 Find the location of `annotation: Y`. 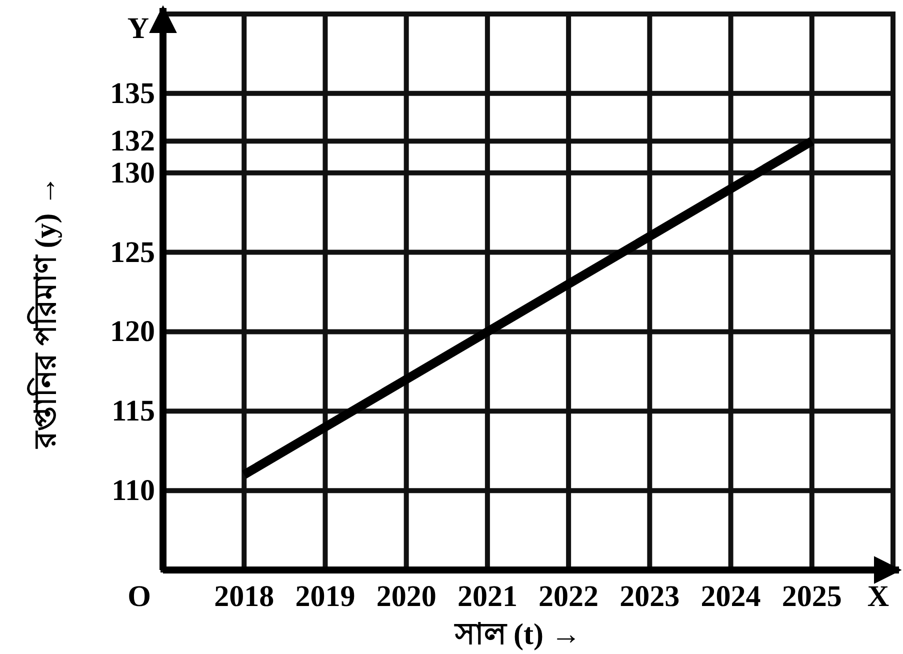

annotation: Y is located at coordinates (138, 28).